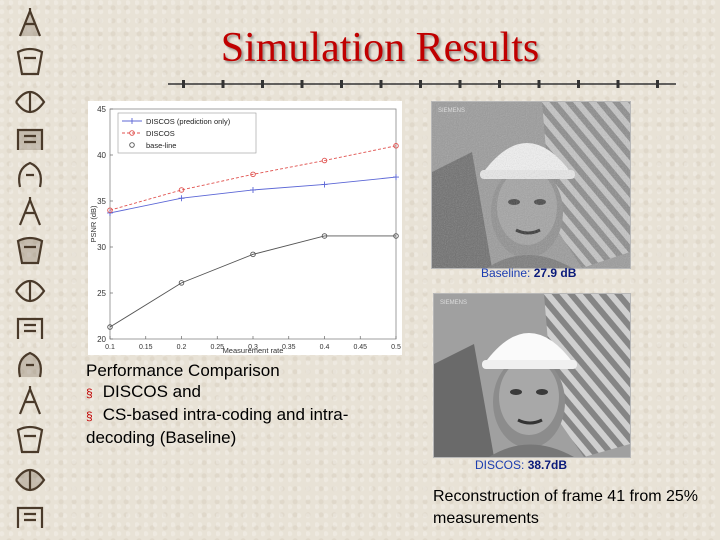 The width and height of the screenshot is (720, 540). What do you see at coordinates (101, 109) in the screenshot?
I see `y-tick-label: 45` at bounding box center [101, 109].